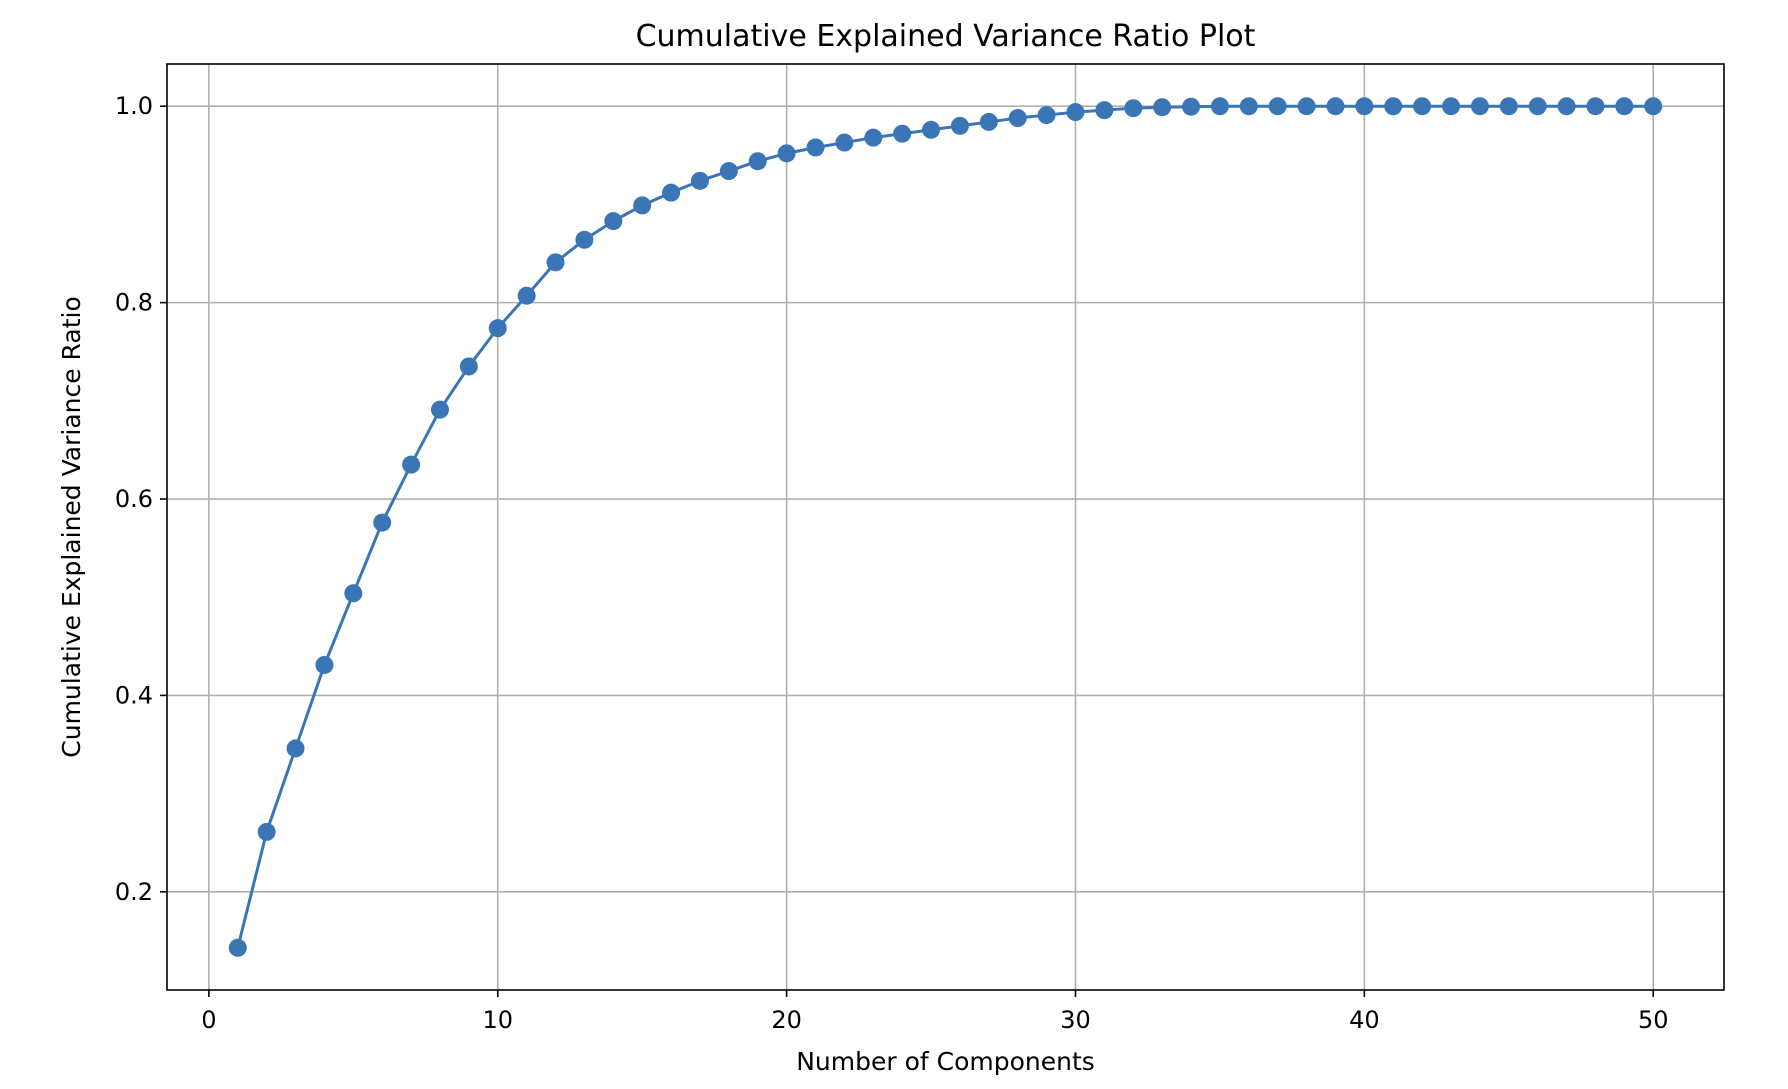 This screenshot has width=1788, height=1089. What do you see at coordinates (786, 1020) in the screenshot?
I see `x-tick-label: 20` at bounding box center [786, 1020].